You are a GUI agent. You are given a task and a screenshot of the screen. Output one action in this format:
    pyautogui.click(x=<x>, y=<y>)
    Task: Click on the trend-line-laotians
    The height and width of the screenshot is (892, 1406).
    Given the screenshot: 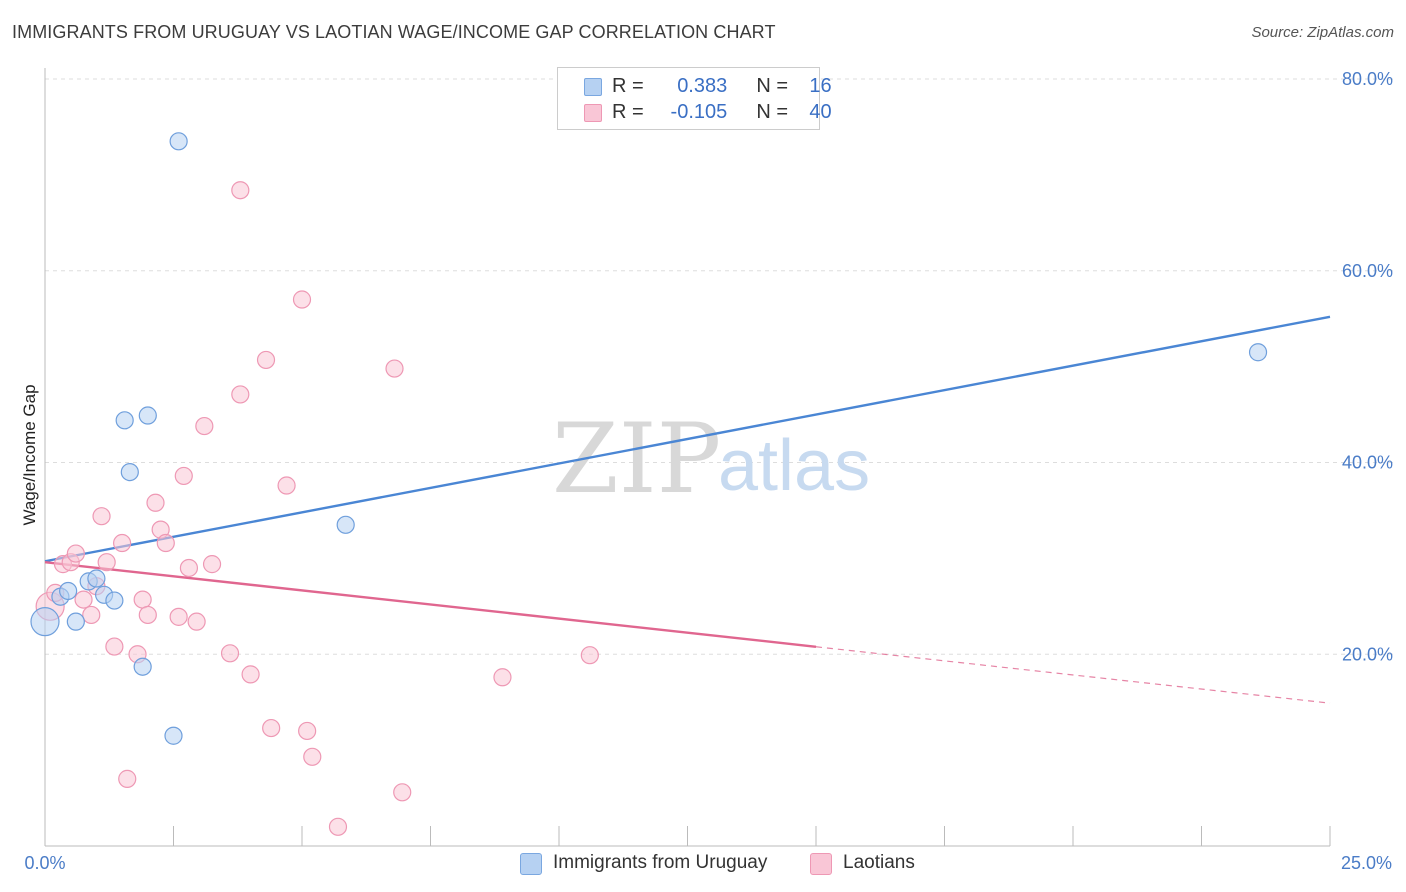 What is the action you would take?
    pyautogui.click(x=430, y=604)
    